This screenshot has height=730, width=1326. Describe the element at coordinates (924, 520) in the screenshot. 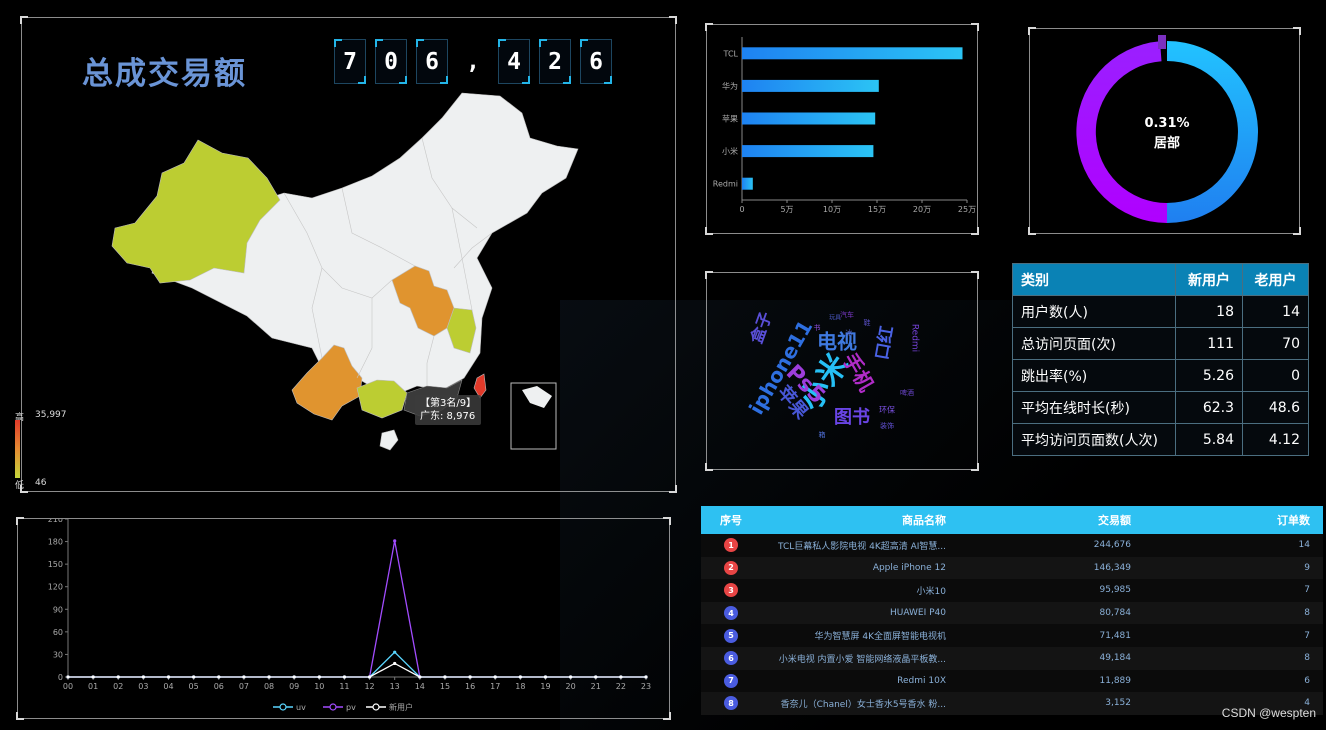

I see `rank-header-name: 商品名称` at that location.